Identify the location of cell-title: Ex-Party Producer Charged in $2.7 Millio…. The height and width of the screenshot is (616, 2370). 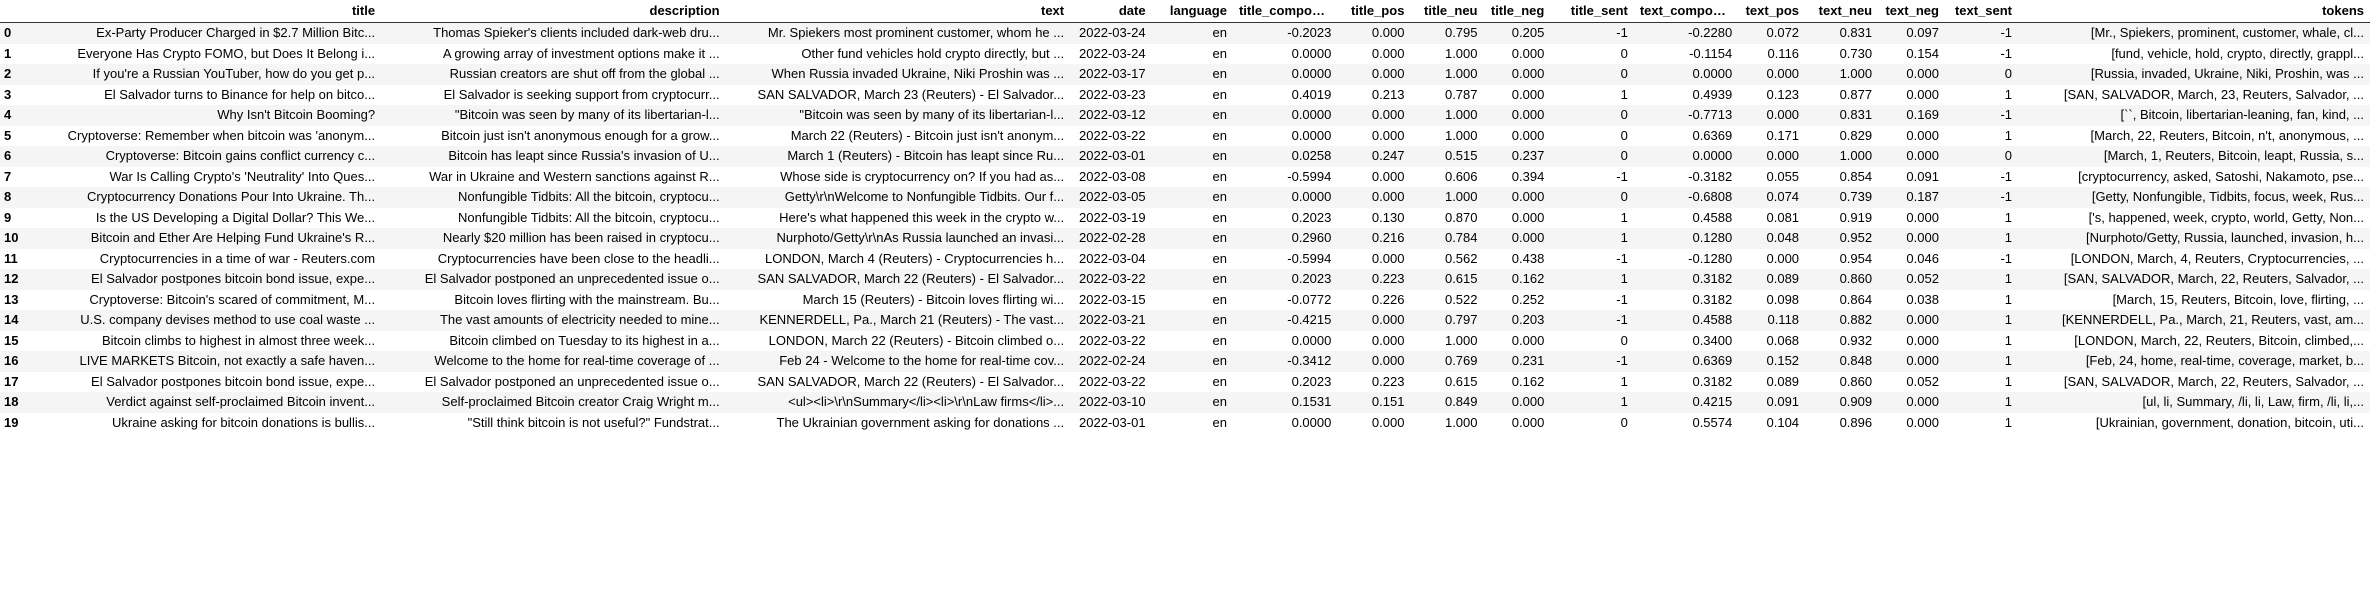
(236, 32).